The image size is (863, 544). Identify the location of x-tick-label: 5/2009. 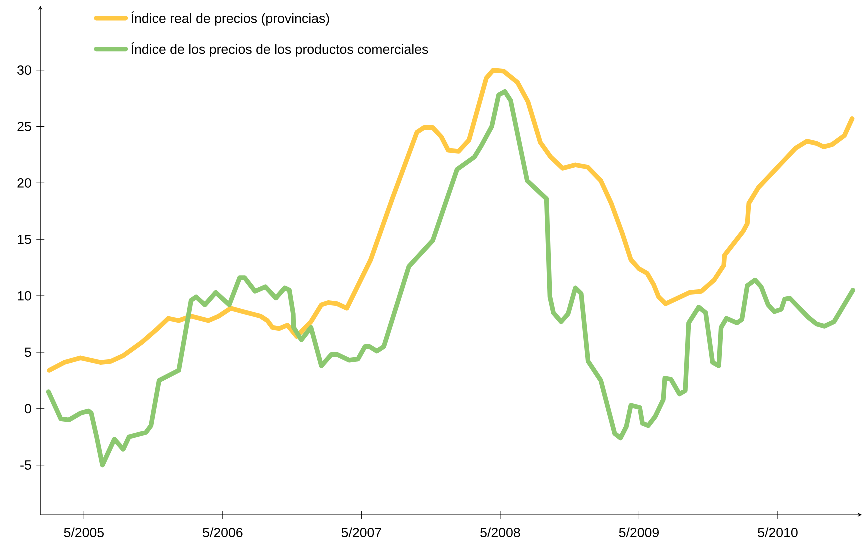
(639, 533).